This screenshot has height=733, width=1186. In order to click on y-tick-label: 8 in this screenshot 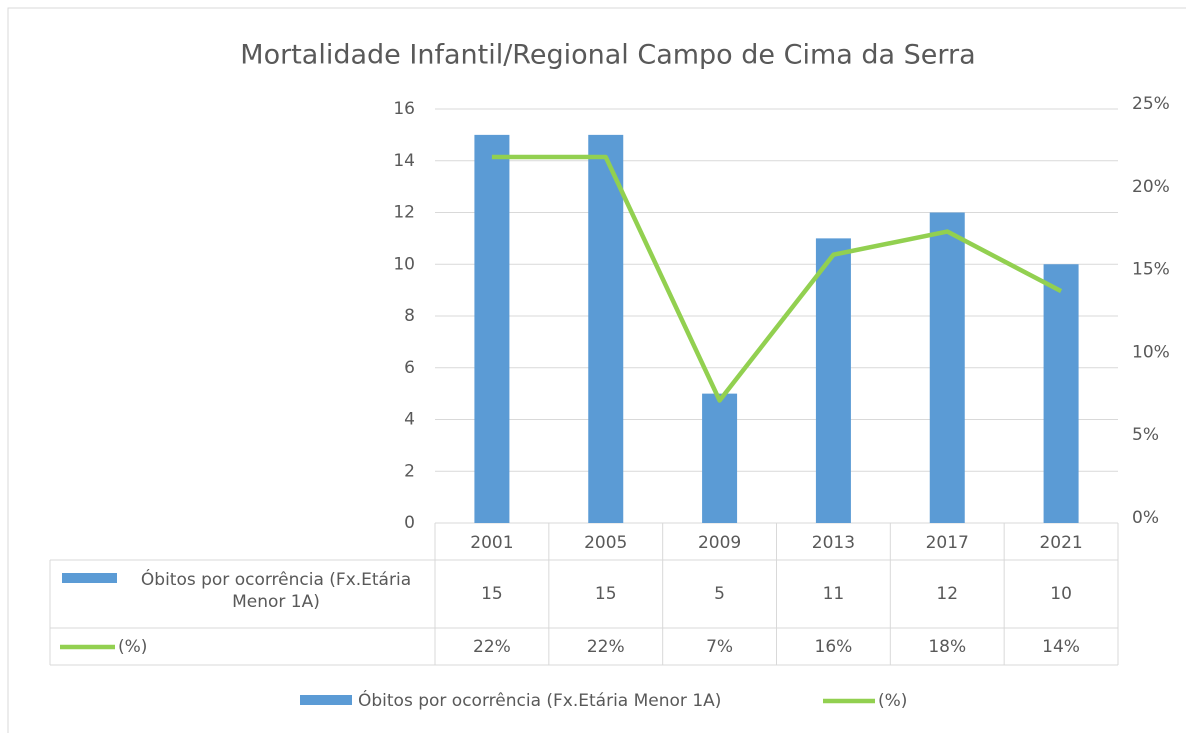, I will do `click(409, 316)`.